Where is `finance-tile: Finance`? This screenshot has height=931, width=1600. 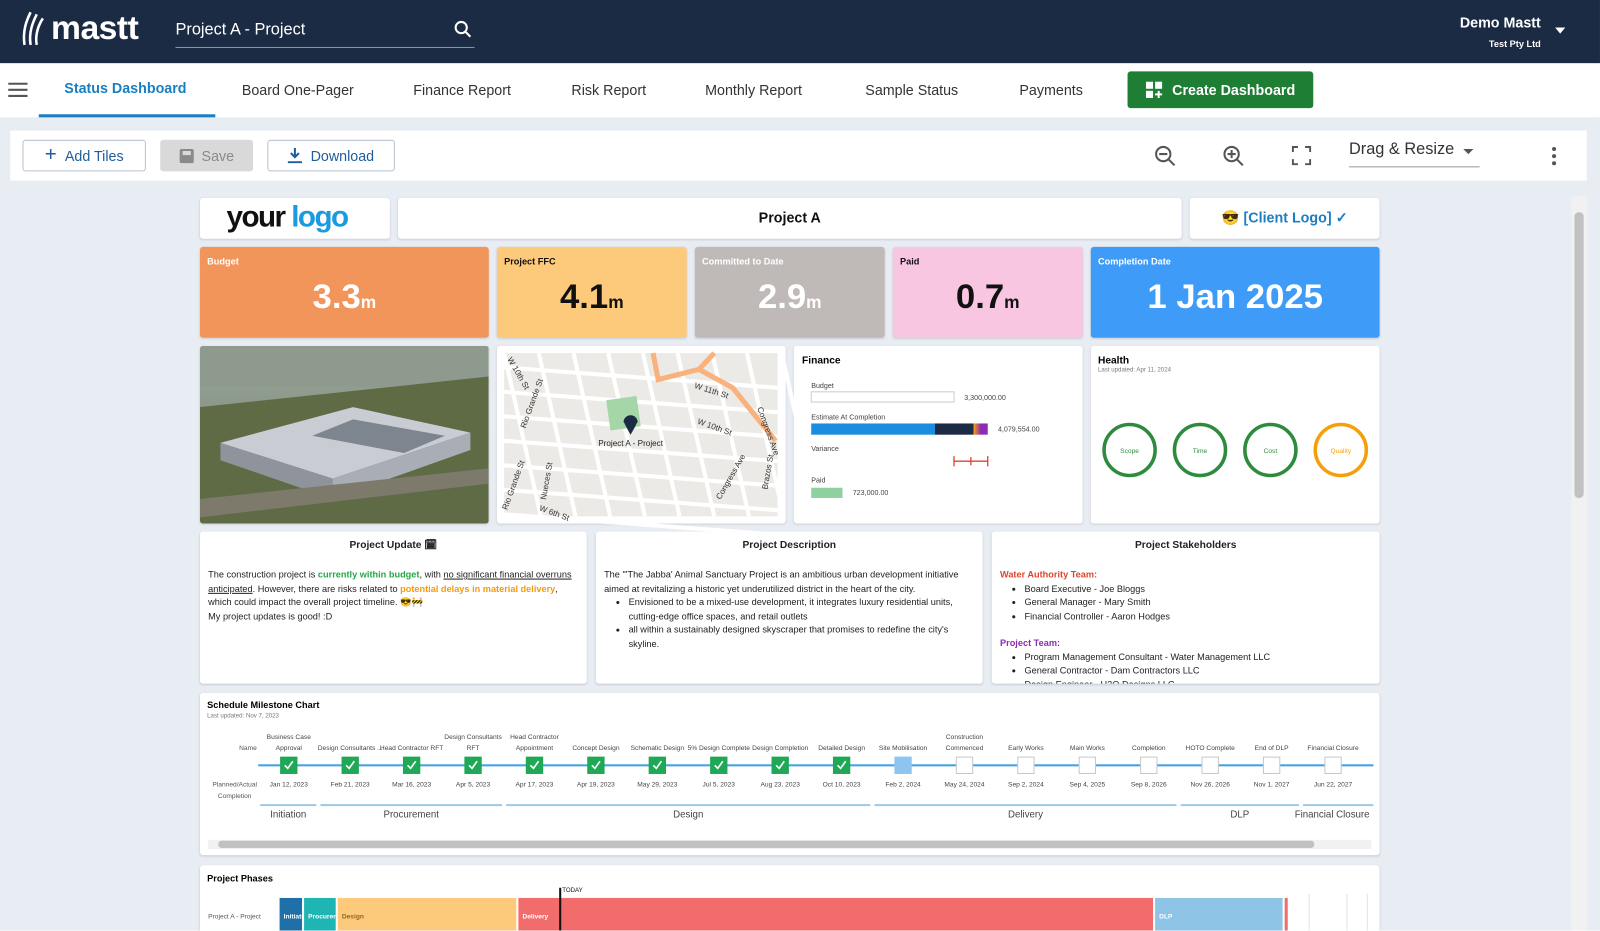 finance-tile: Finance is located at coordinates (938, 434).